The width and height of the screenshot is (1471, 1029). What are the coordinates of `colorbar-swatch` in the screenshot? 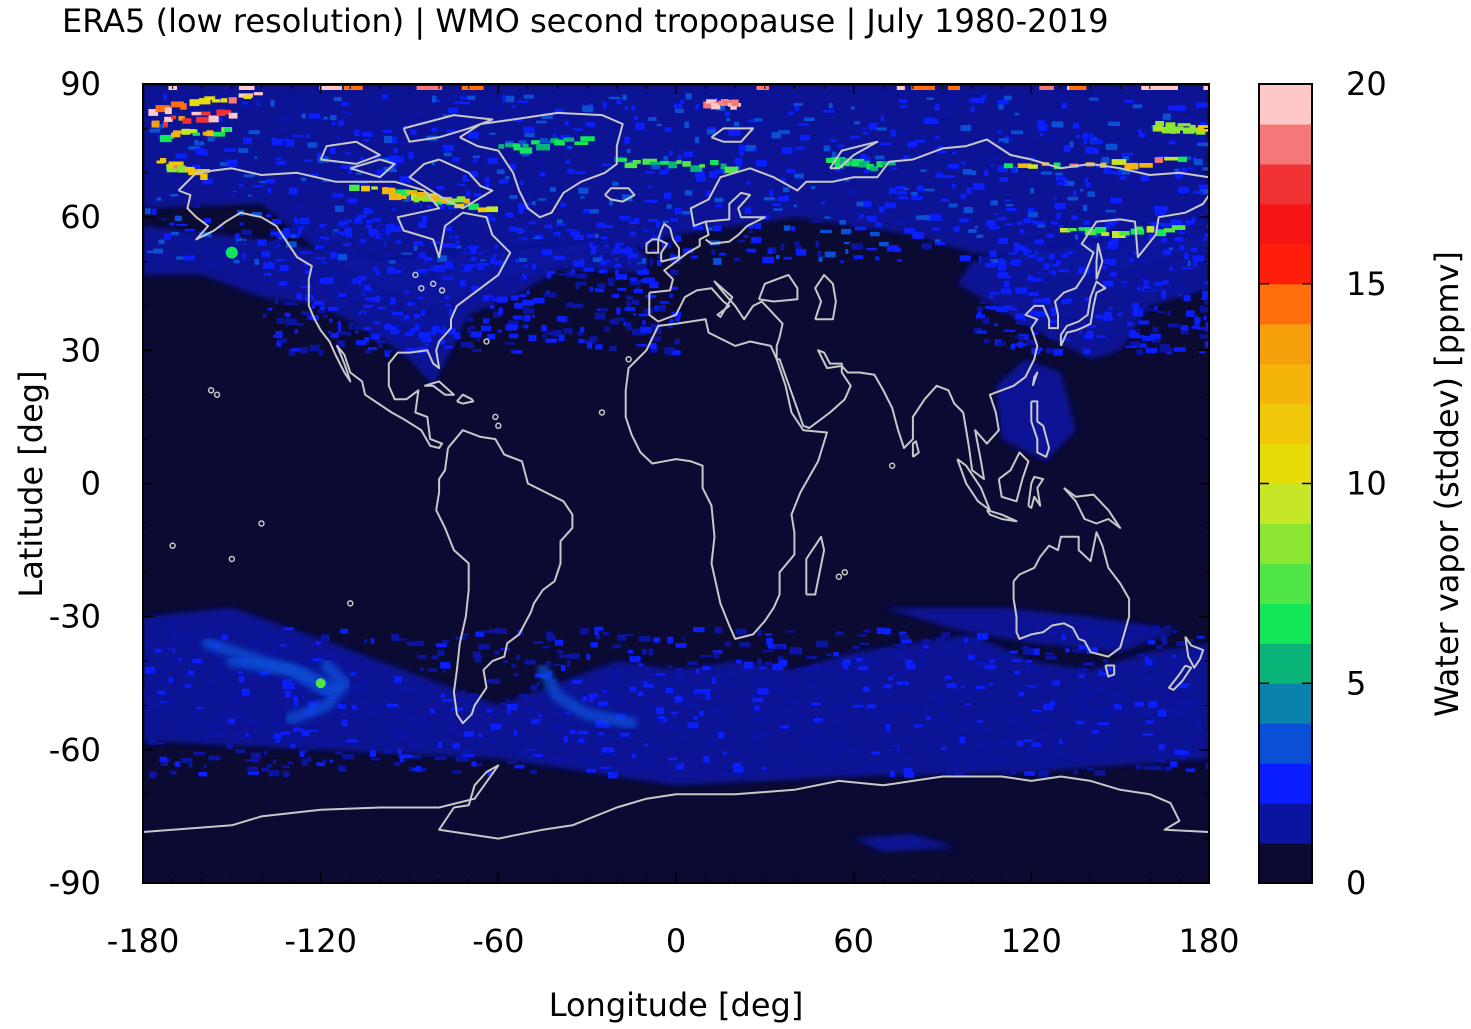 It's located at (1285, 703).